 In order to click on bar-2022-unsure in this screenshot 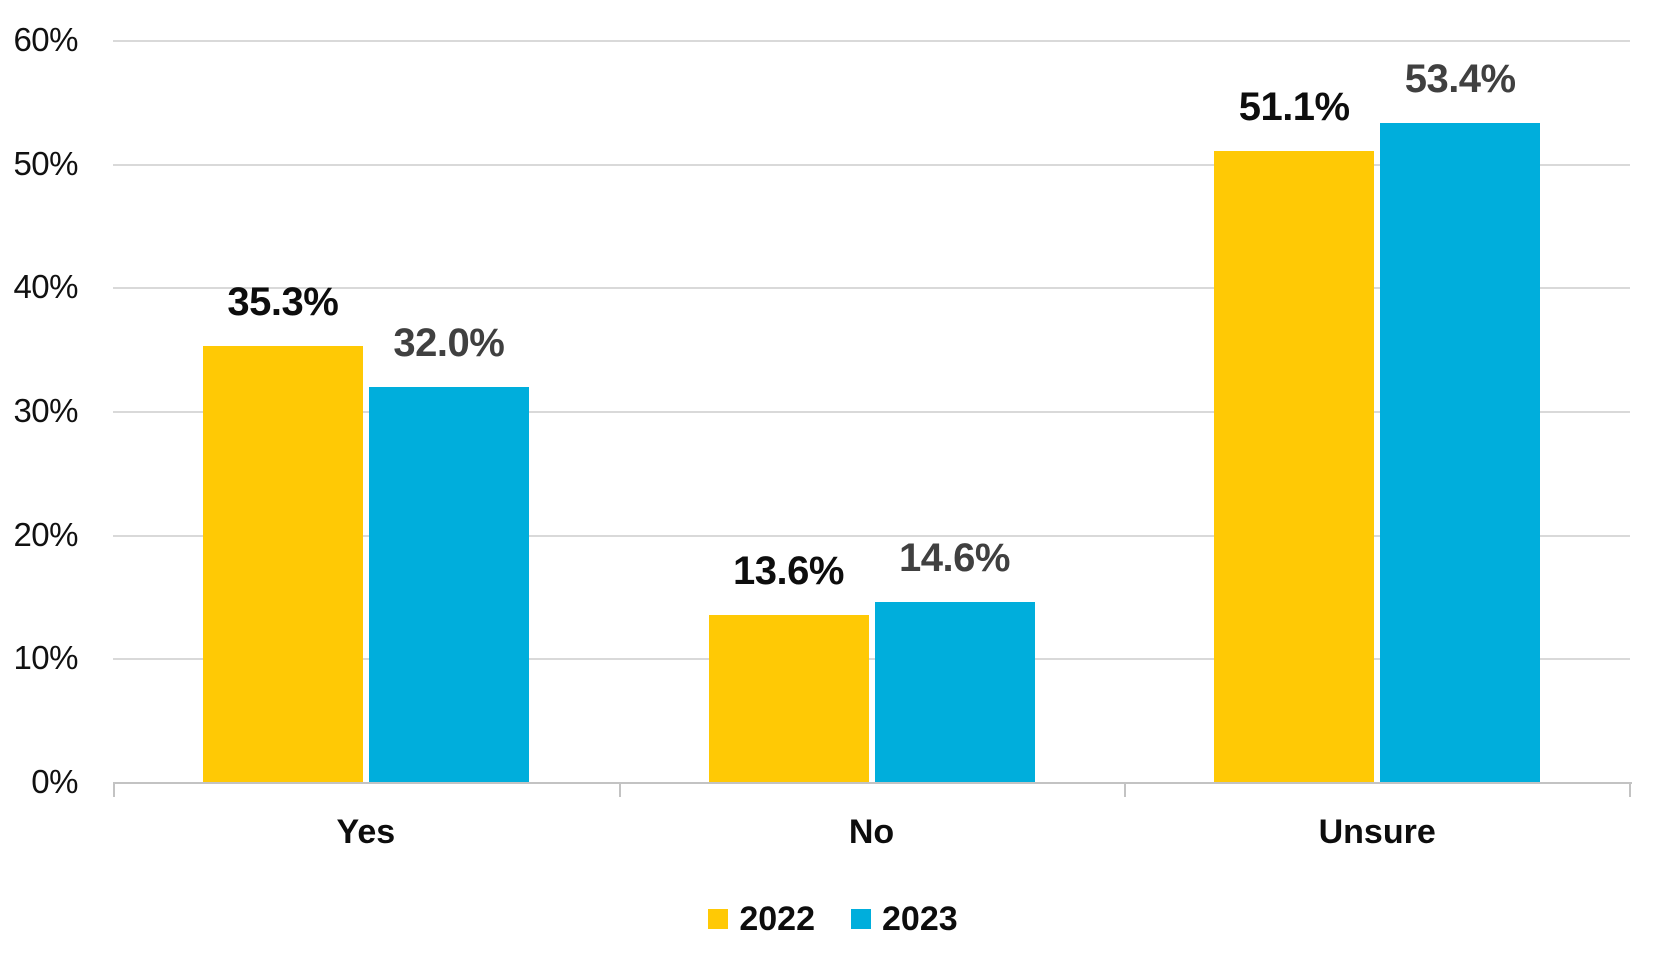, I will do `click(1294, 467)`.